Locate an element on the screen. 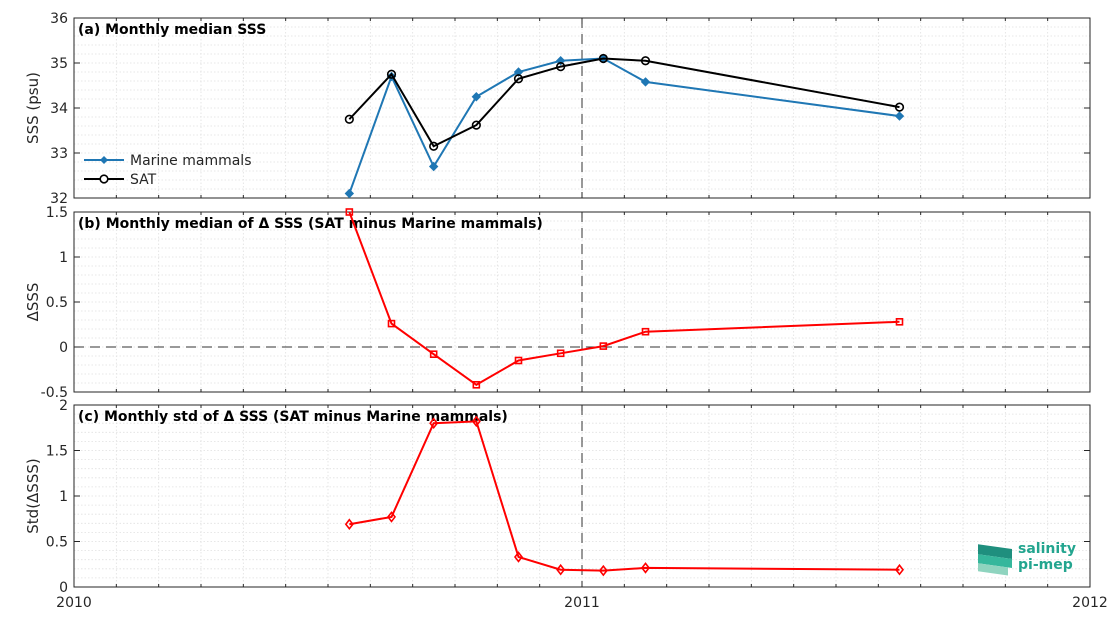  y-tick-label: 2 is located at coordinates (63, 406).